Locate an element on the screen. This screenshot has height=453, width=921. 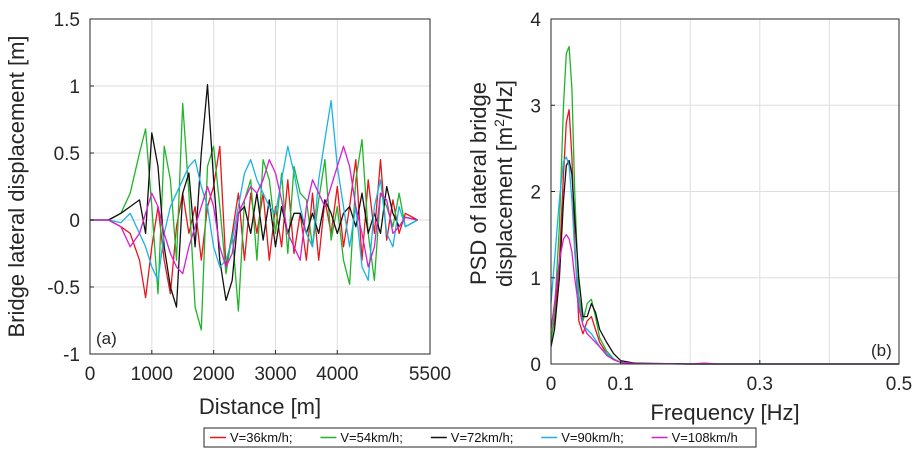
panel-b-y-axis-label-sup: 2 is located at coordinates (499, 123).